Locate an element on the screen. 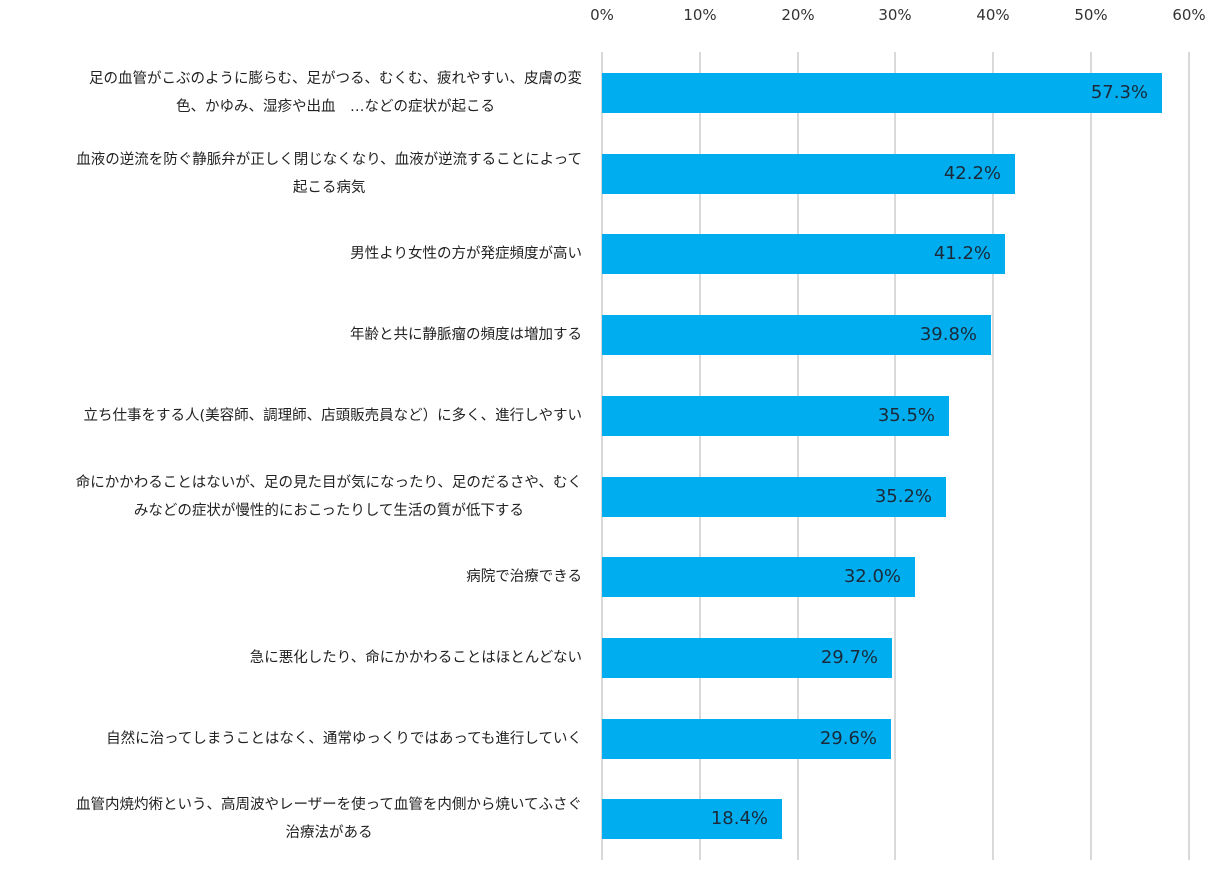 The height and width of the screenshot is (870, 1222). x-tick-label: 60% is located at coordinates (1189, 15).